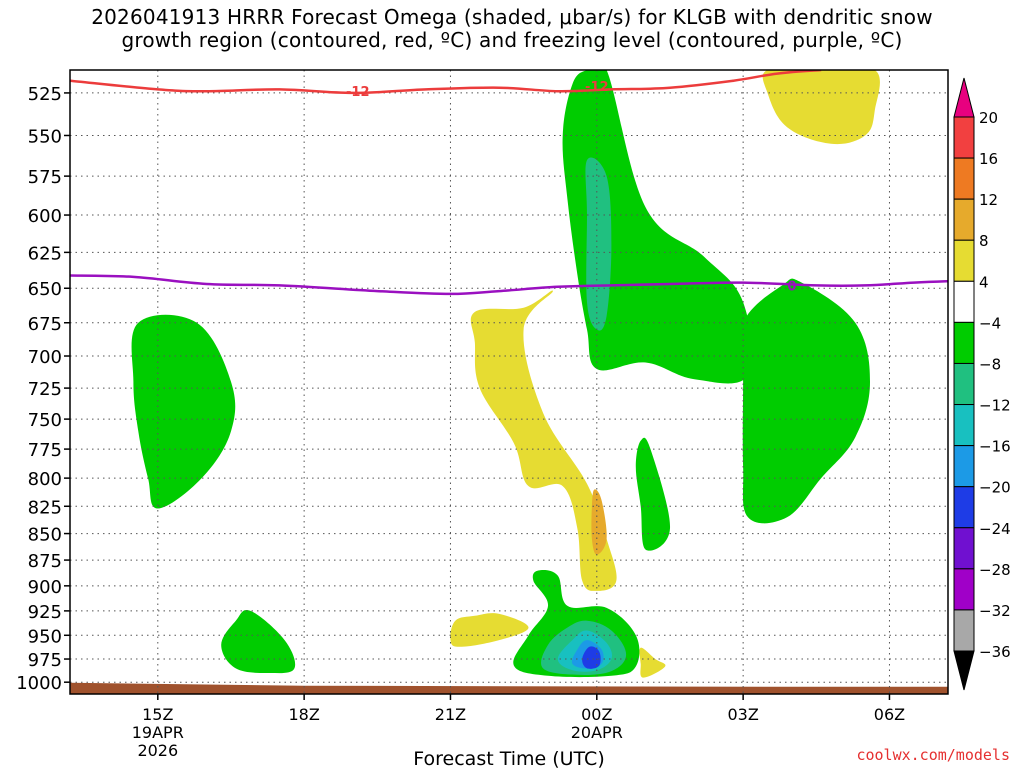 The image size is (1024, 768). Describe the element at coordinates (45, 420) in the screenshot. I see `y-tick-label-750: 750` at that location.